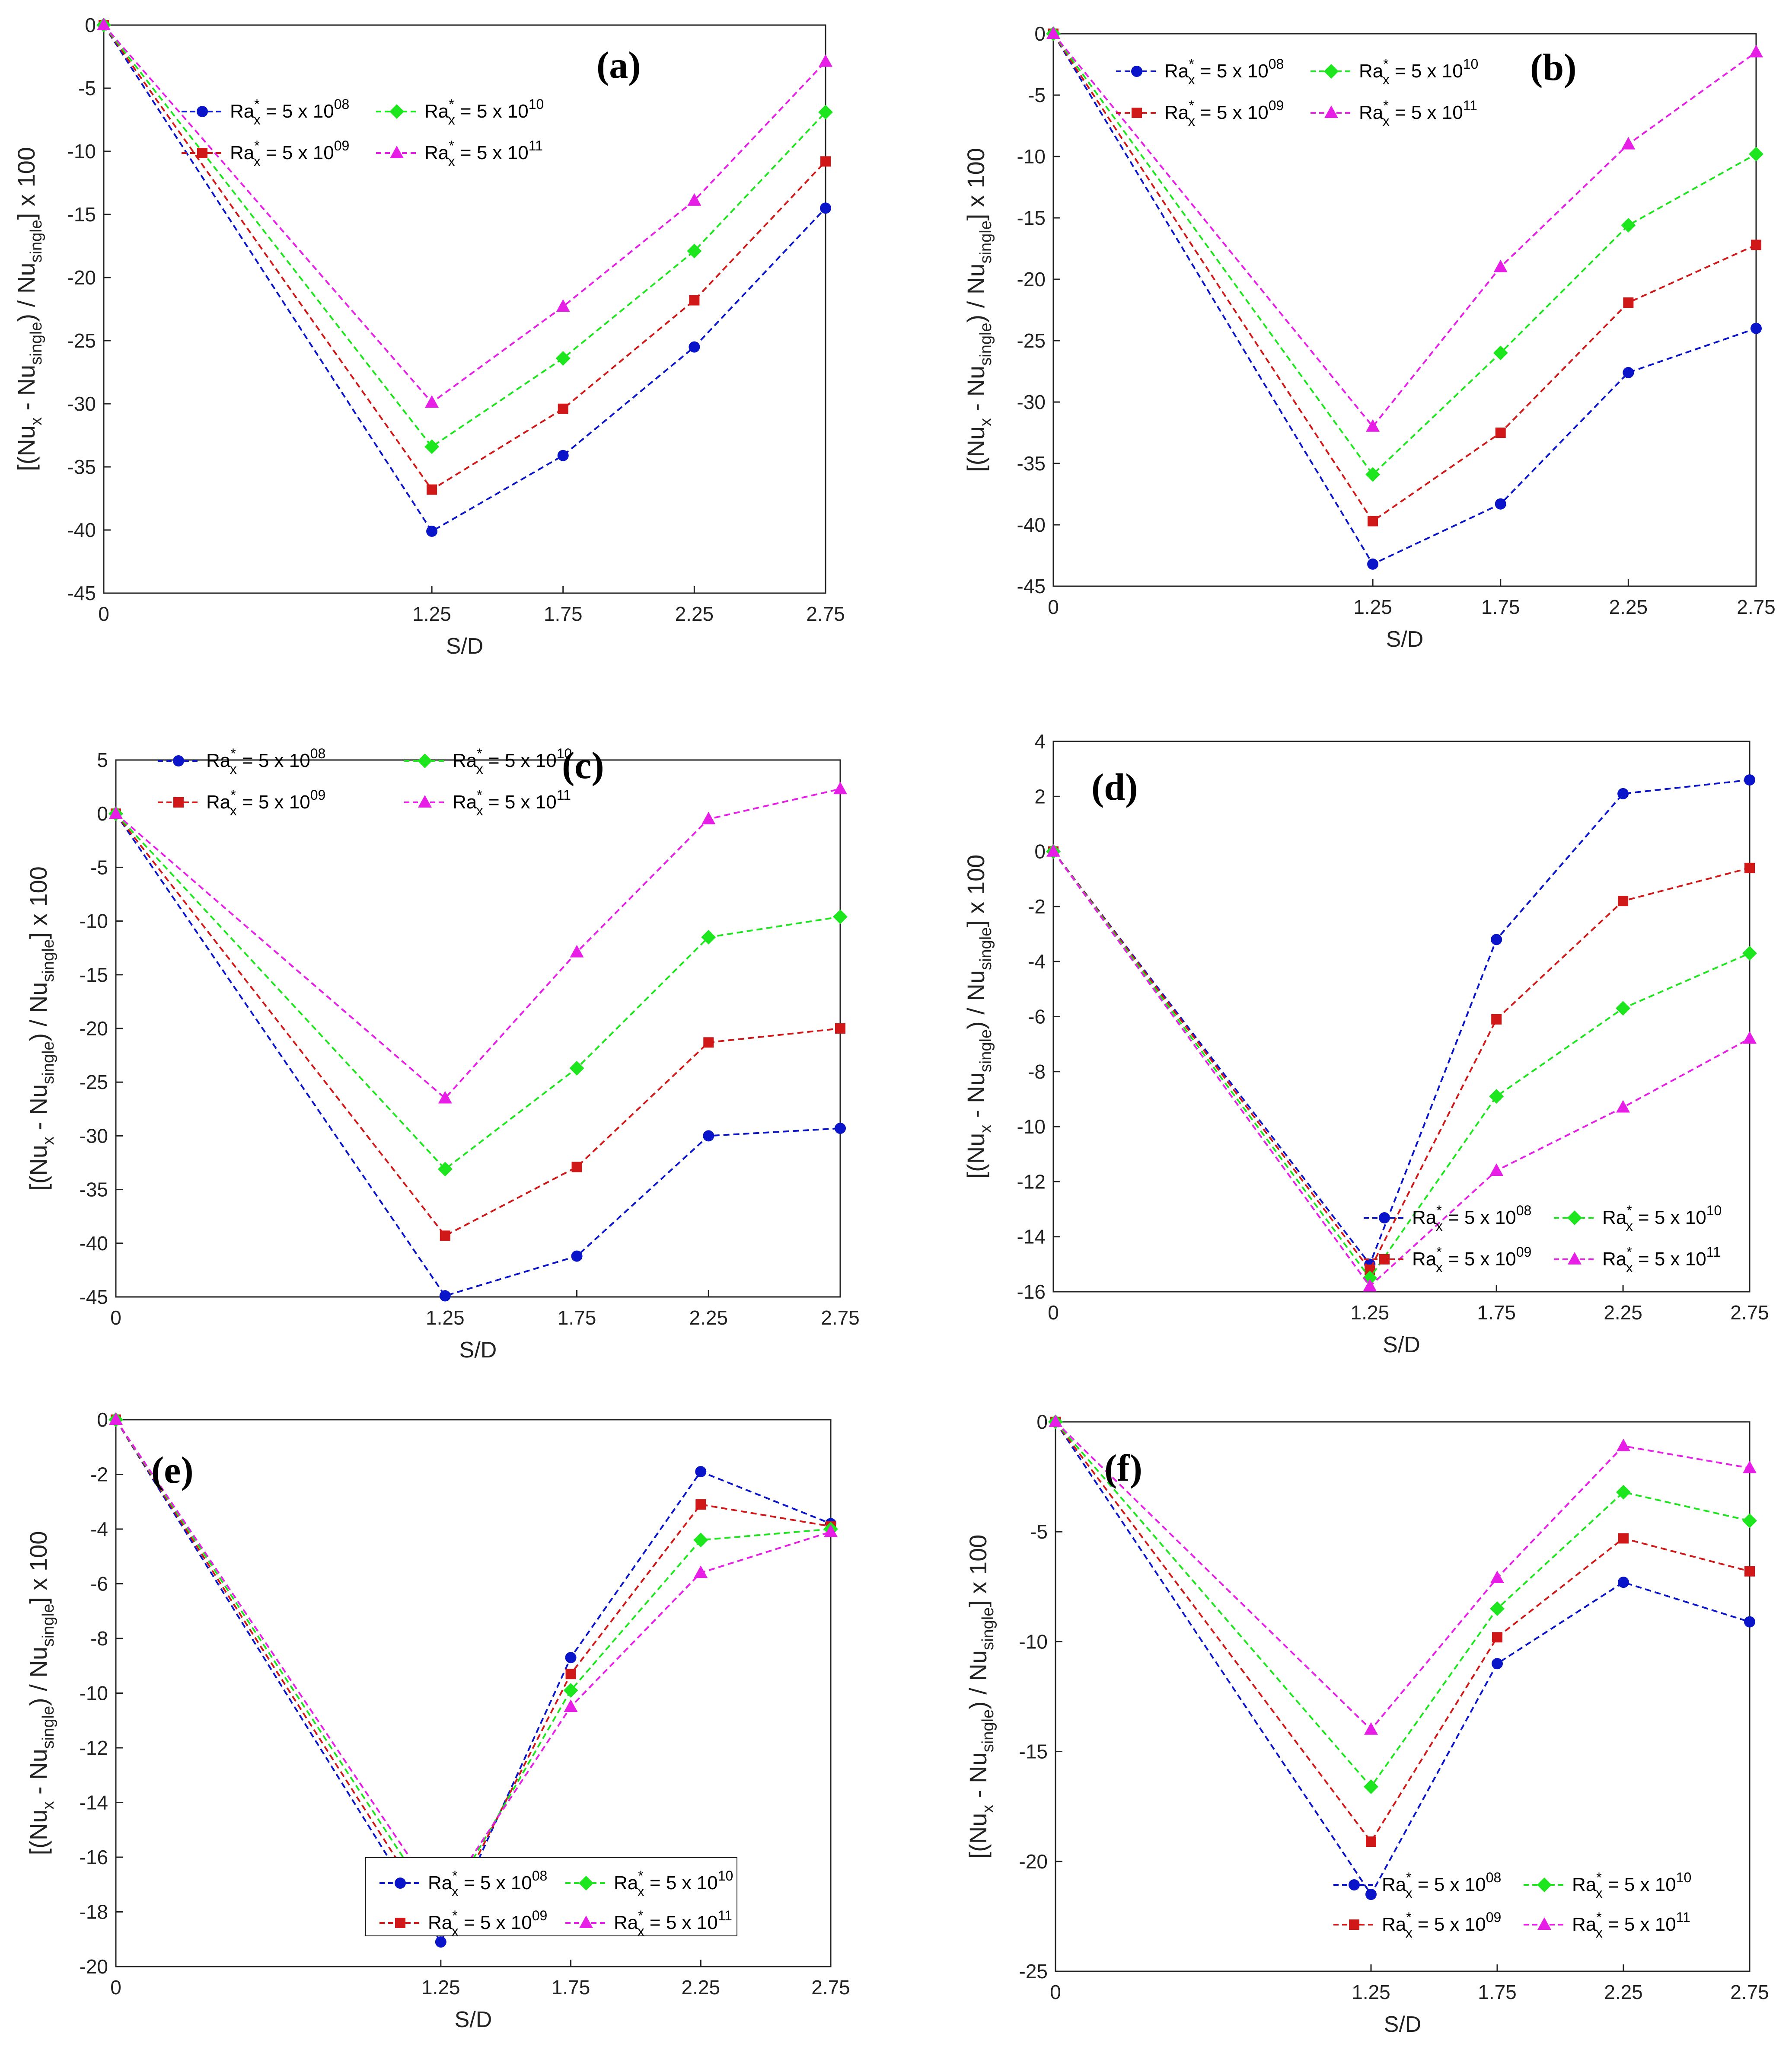 This screenshot has width=1792, height=2050. What do you see at coordinates (99, 1584) in the screenshot?
I see `y-tick-label: -6` at bounding box center [99, 1584].